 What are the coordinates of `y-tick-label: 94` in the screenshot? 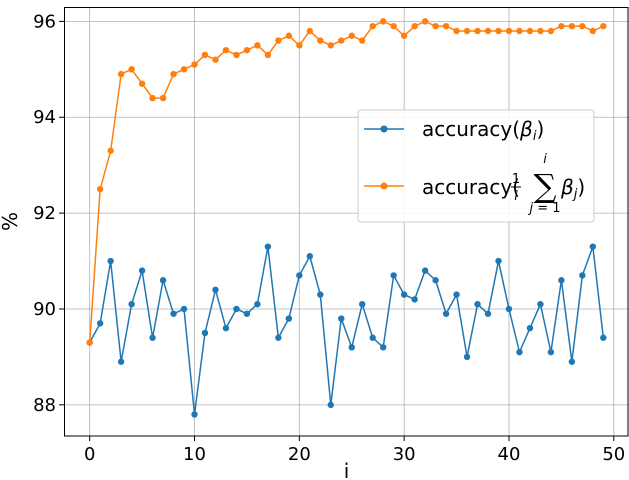 It's located at (44, 117).